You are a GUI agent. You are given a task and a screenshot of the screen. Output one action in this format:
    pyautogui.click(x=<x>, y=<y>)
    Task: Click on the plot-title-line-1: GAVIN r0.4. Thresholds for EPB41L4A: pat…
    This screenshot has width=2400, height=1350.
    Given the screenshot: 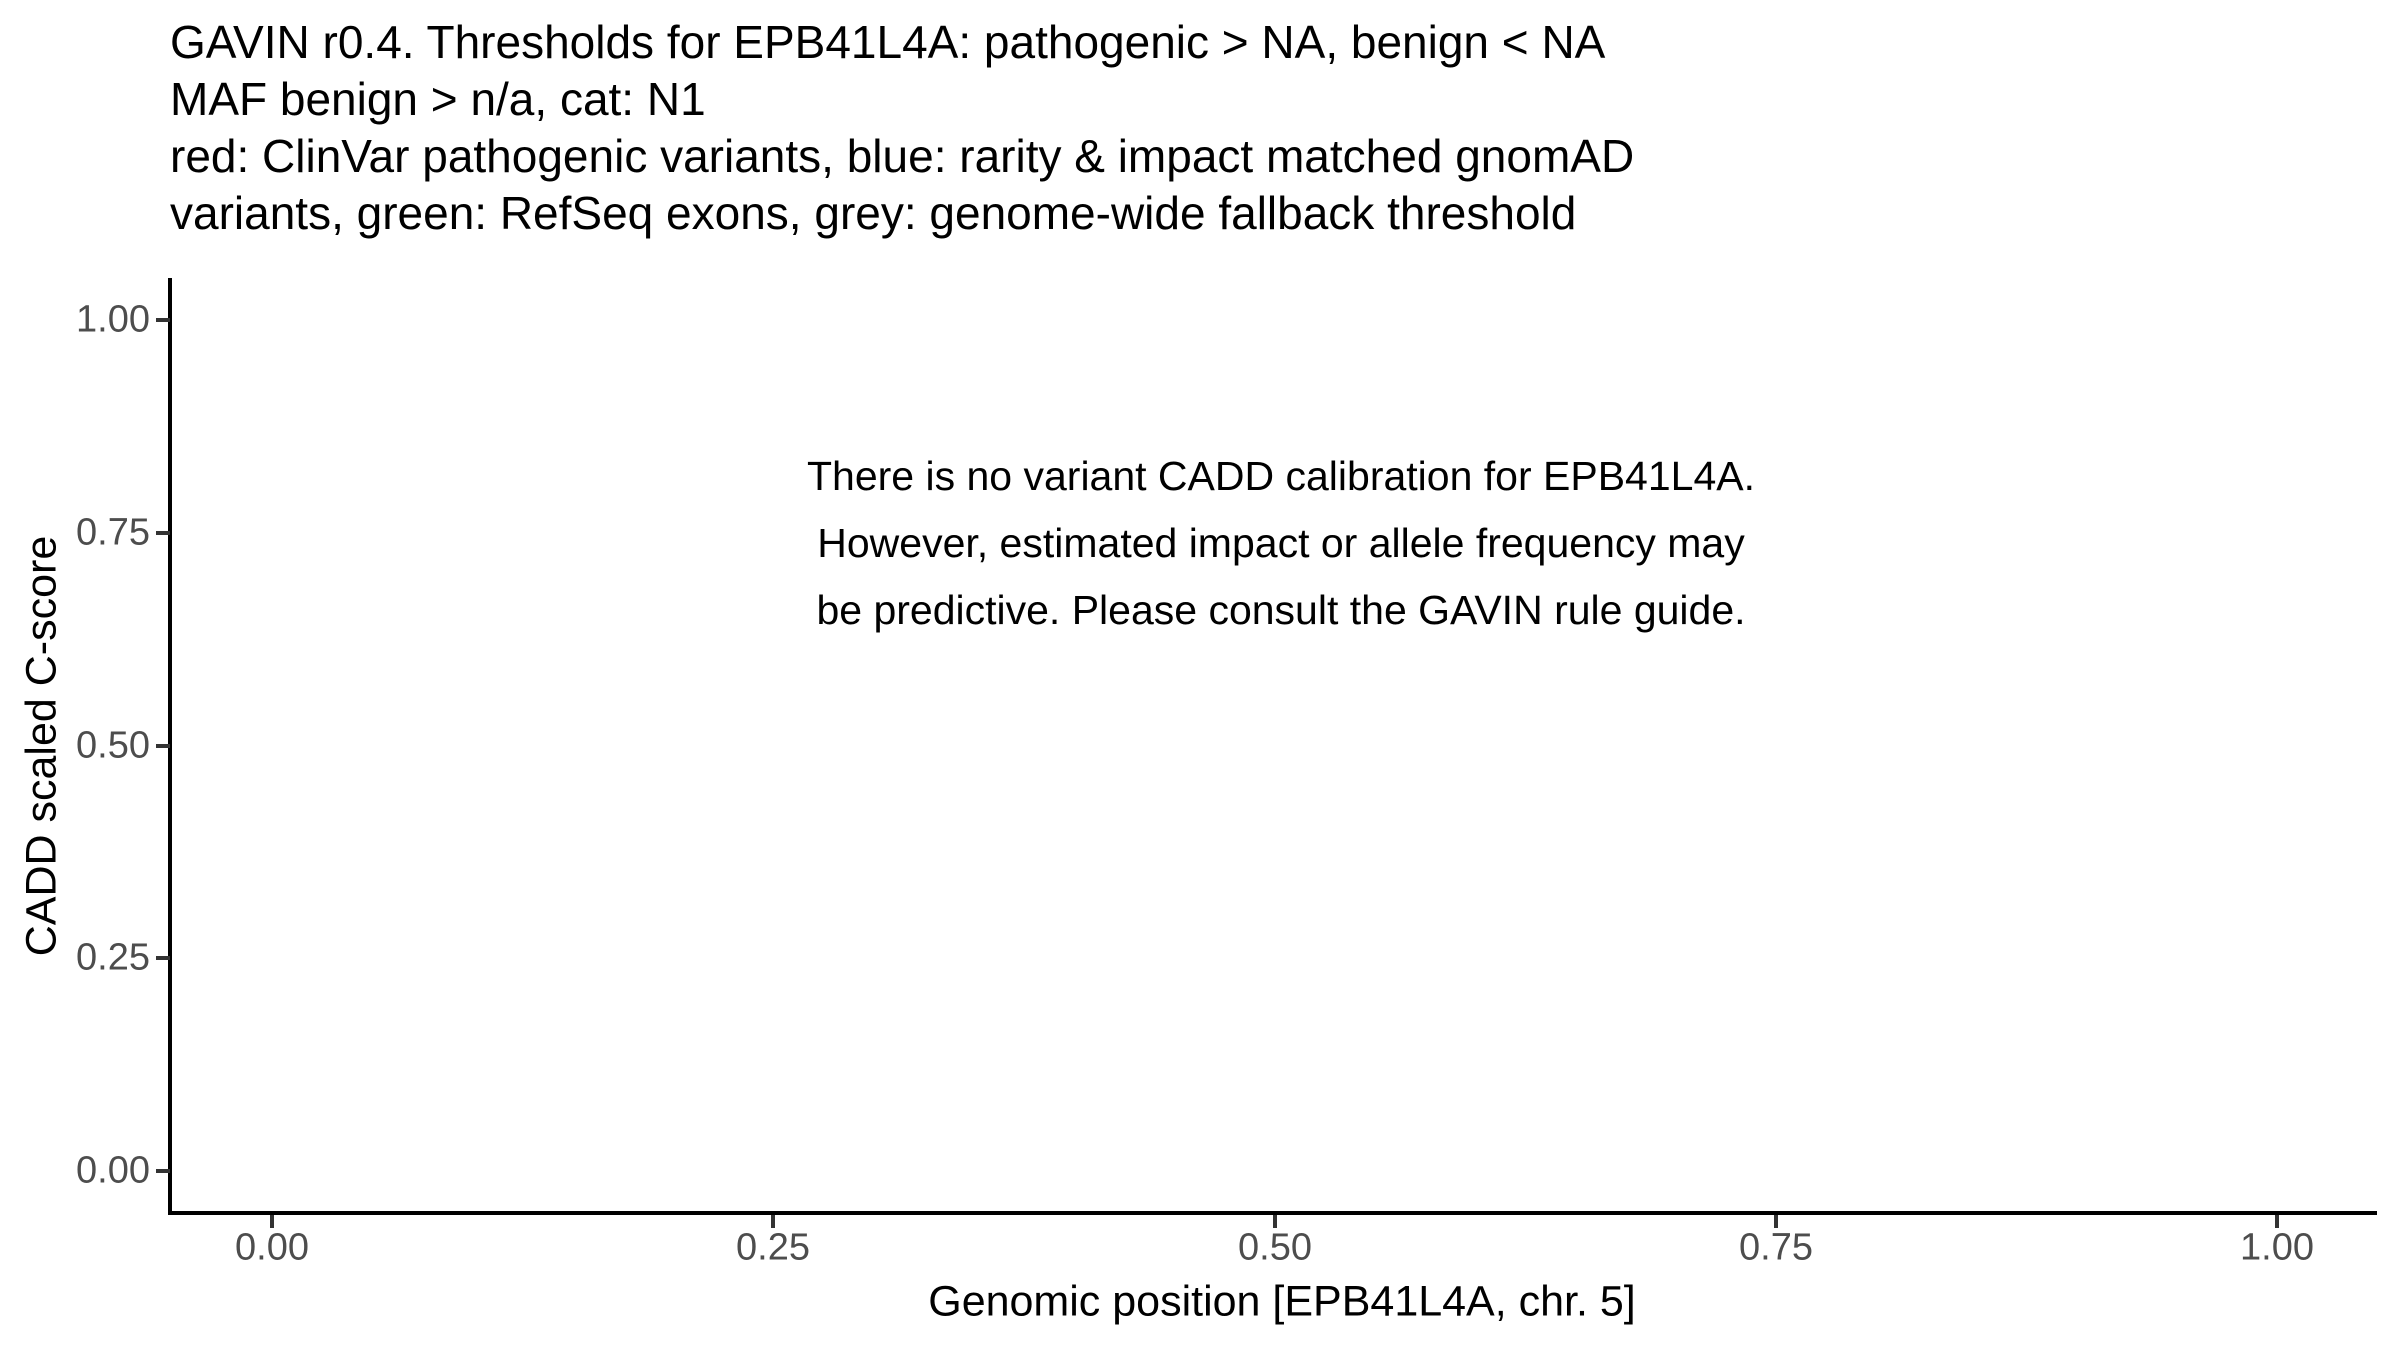 What is the action you would take?
    pyautogui.click(x=888, y=42)
    